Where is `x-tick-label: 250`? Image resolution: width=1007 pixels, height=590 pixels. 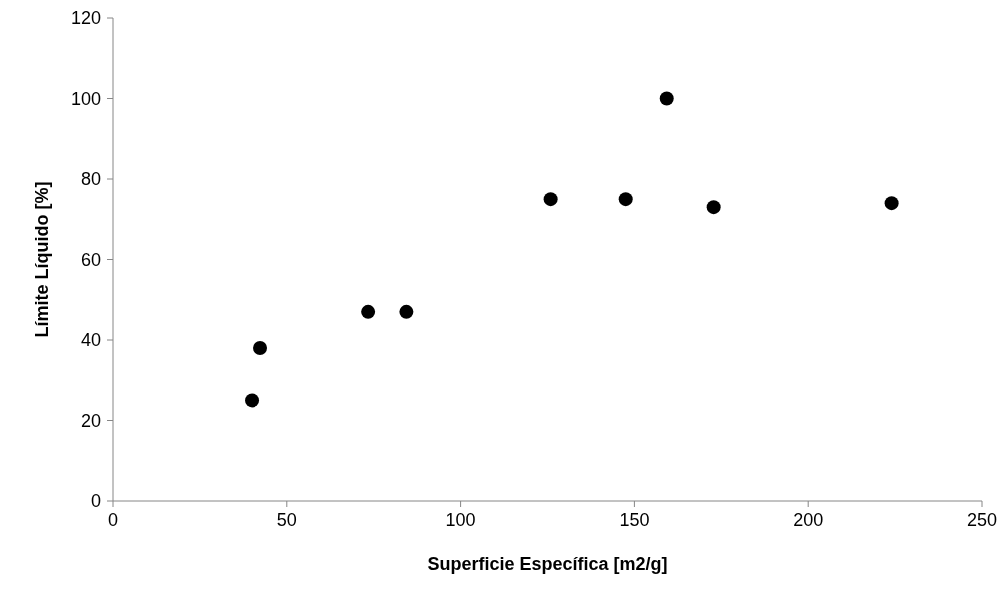 x-tick-label: 250 is located at coordinates (982, 520).